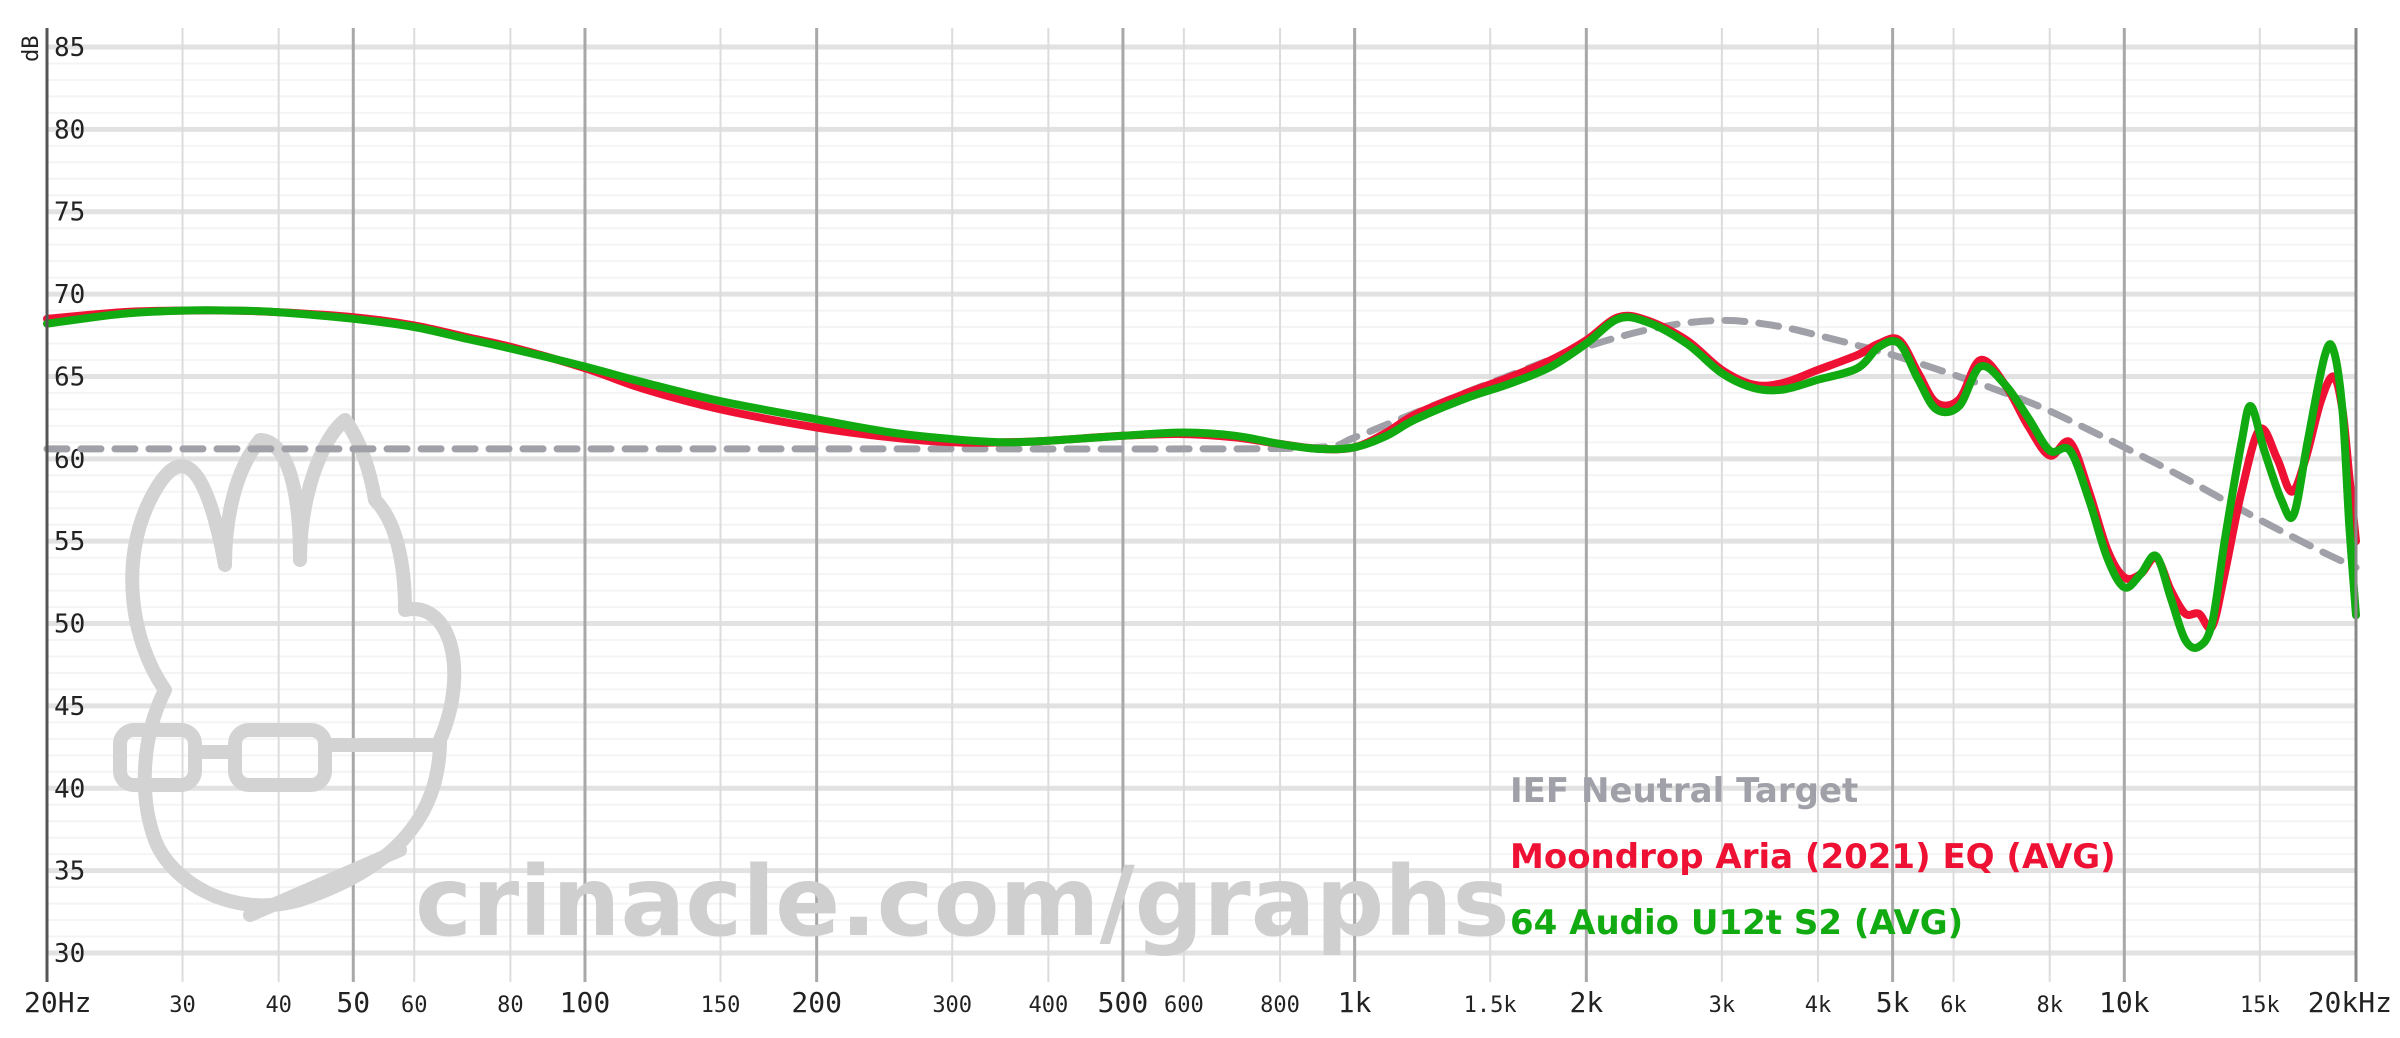  I want to click on x-tick-label: 1k, so click(1355, 1002).